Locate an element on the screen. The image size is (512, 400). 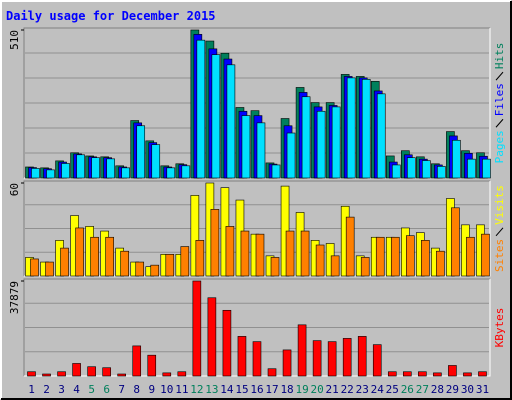
x-tick-label: 3 is located at coordinates (61, 389).